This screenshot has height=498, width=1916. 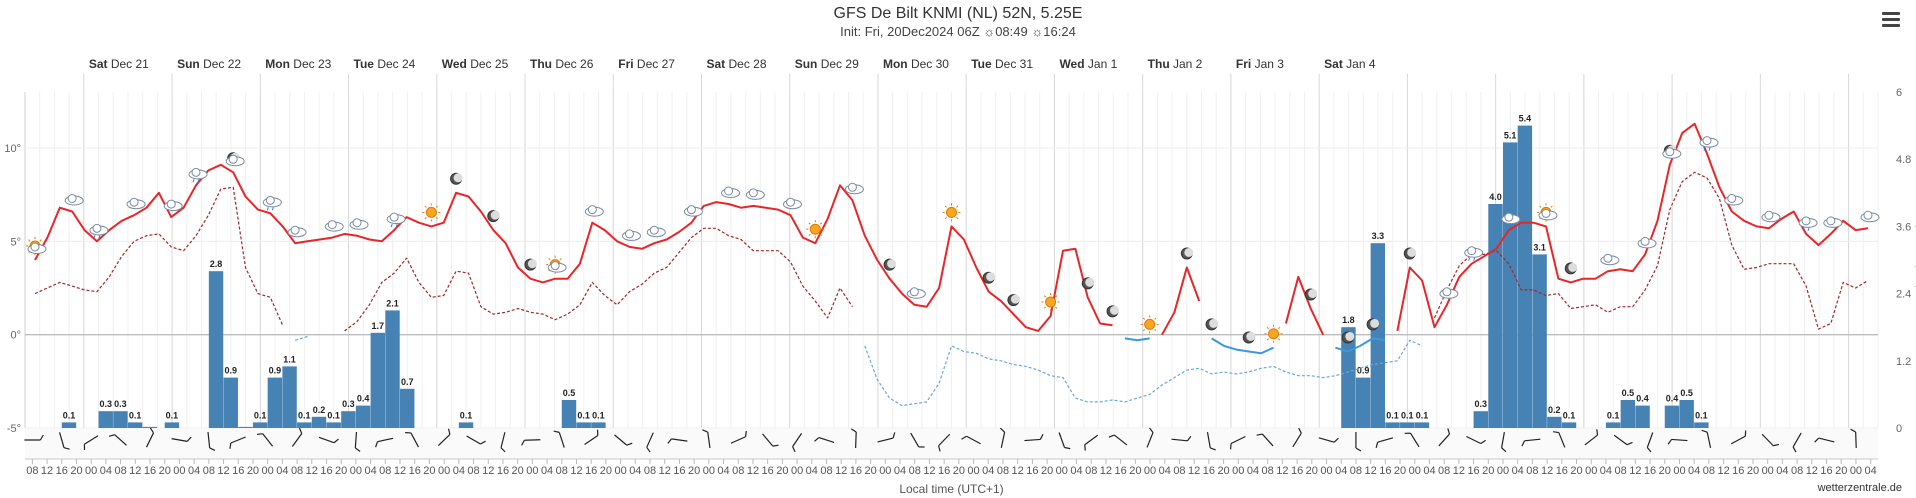 What do you see at coordinates (1903, 295) in the screenshot?
I see `y-right-tick: 2.4` at bounding box center [1903, 295].